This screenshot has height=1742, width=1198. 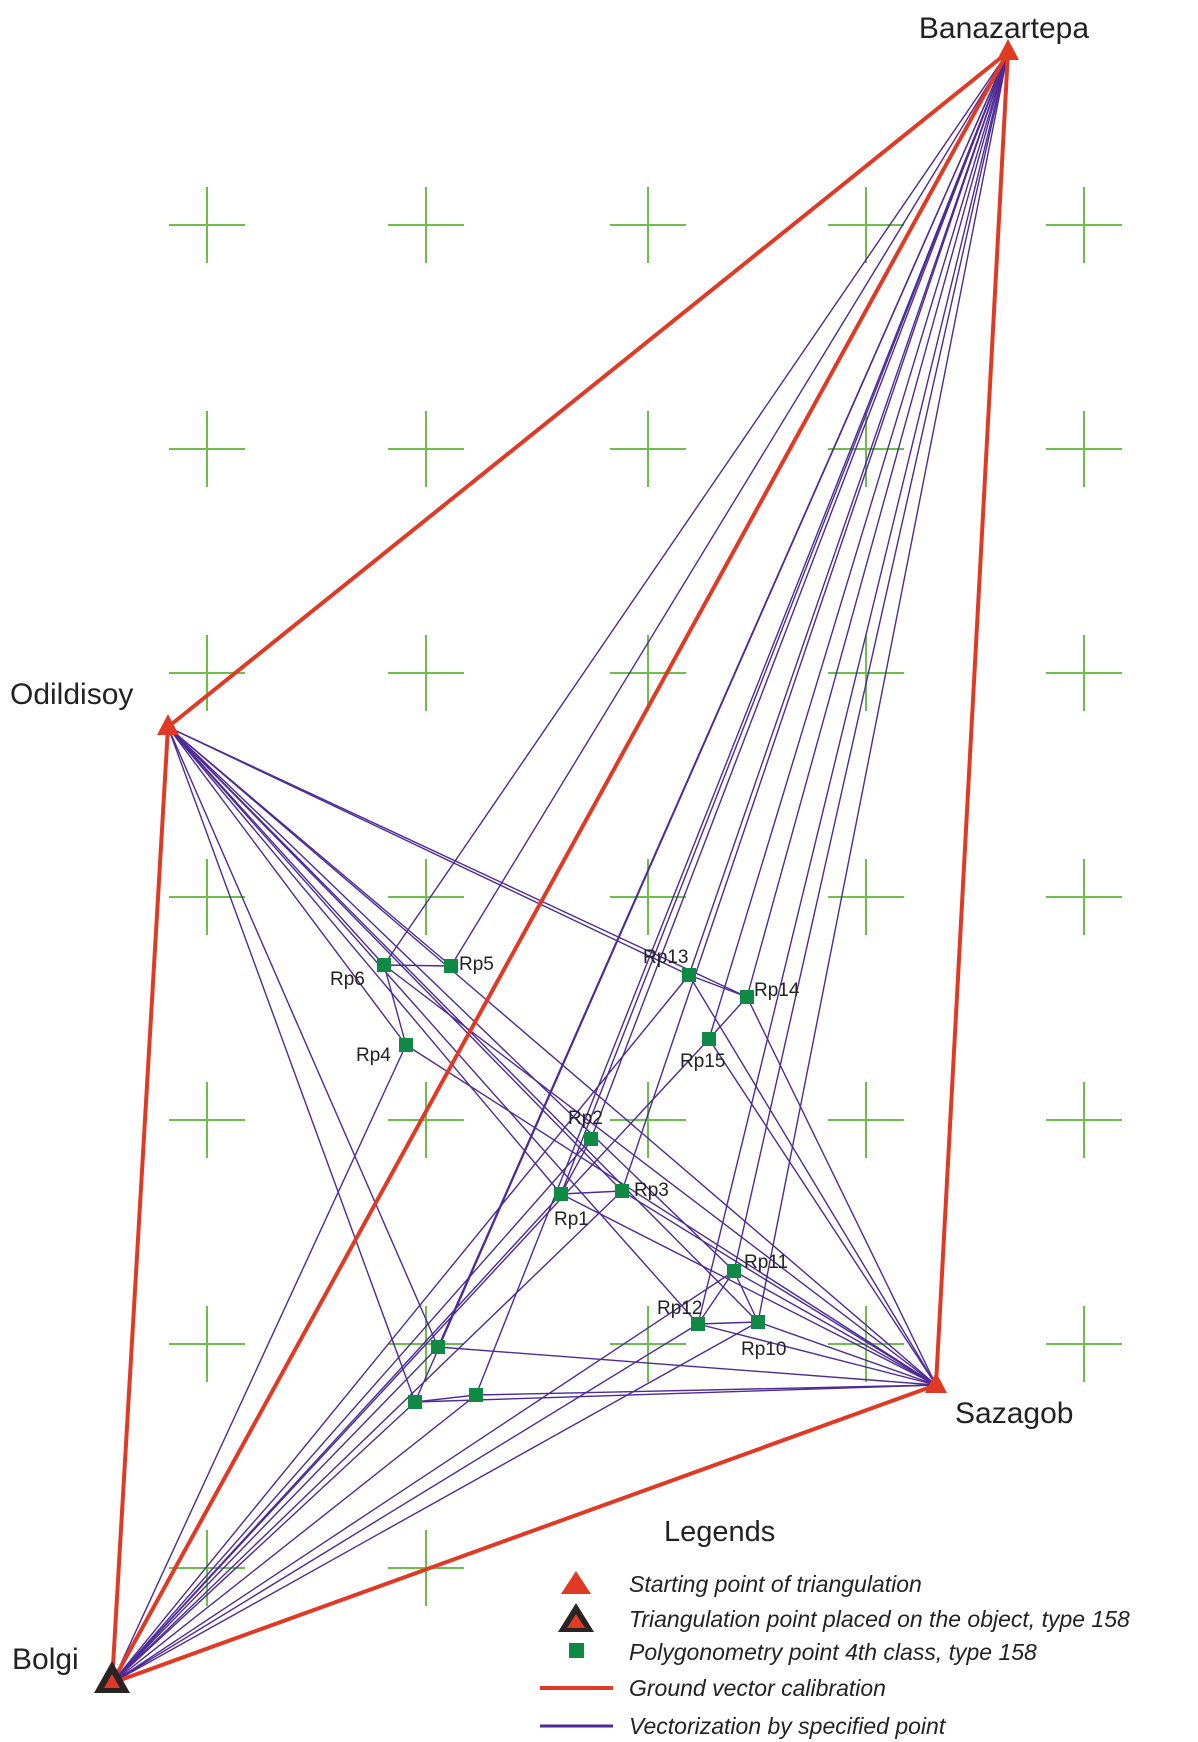 I want to click on station-label-banazartepa: Banazartepa, so click(x=1004, y=28).